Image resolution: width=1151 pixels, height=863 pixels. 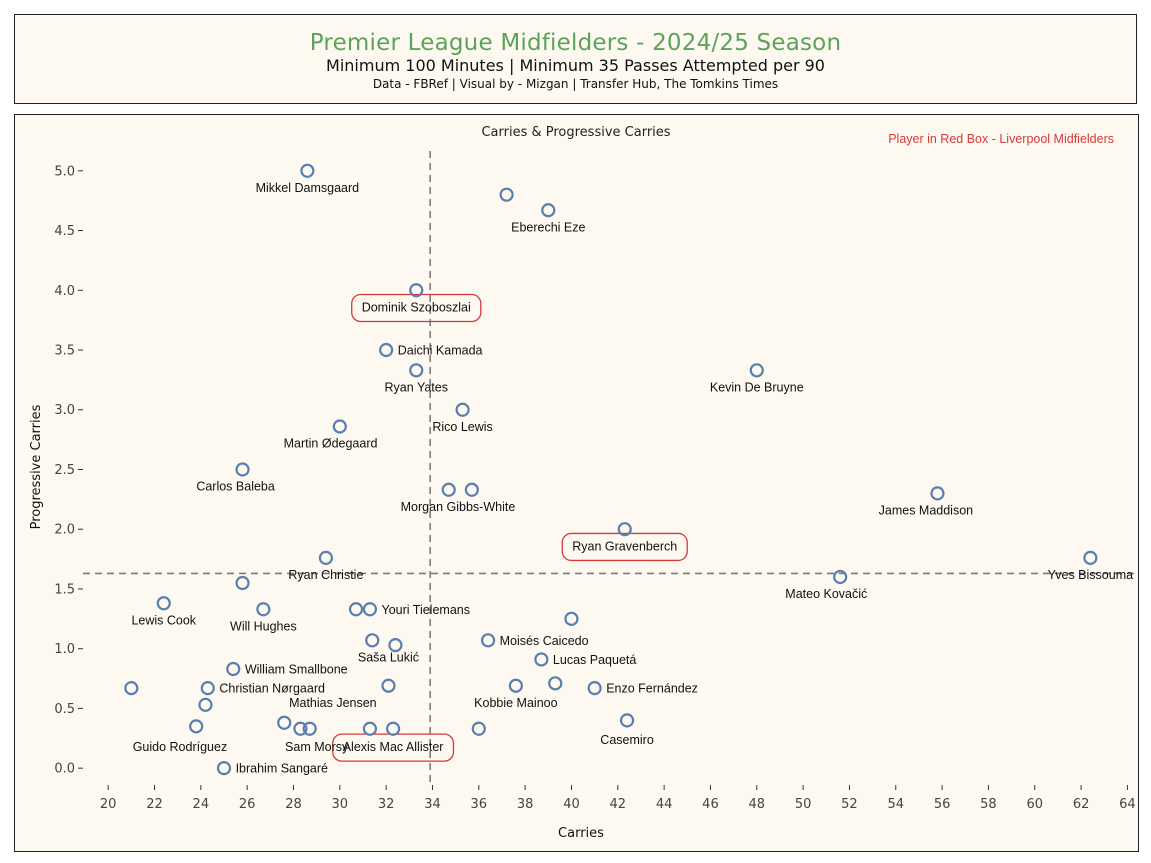 What do you see at coordinates (803, 804) in the screenshot?
I see `x-tick-label: 50` at bounding box center [803, 804].